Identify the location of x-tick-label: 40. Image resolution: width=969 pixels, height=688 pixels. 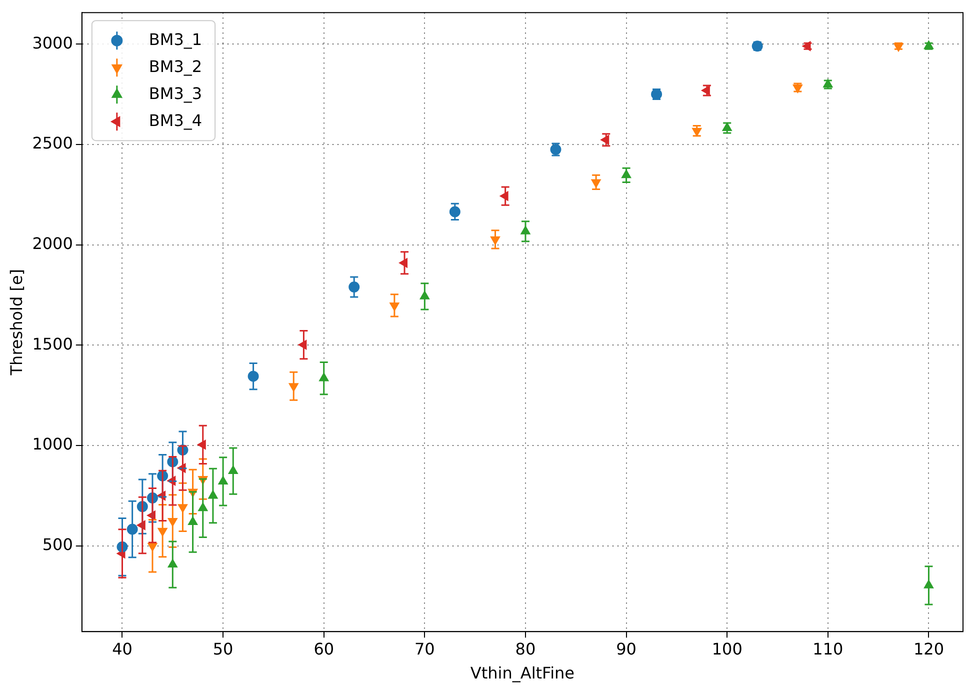
(122, 648).